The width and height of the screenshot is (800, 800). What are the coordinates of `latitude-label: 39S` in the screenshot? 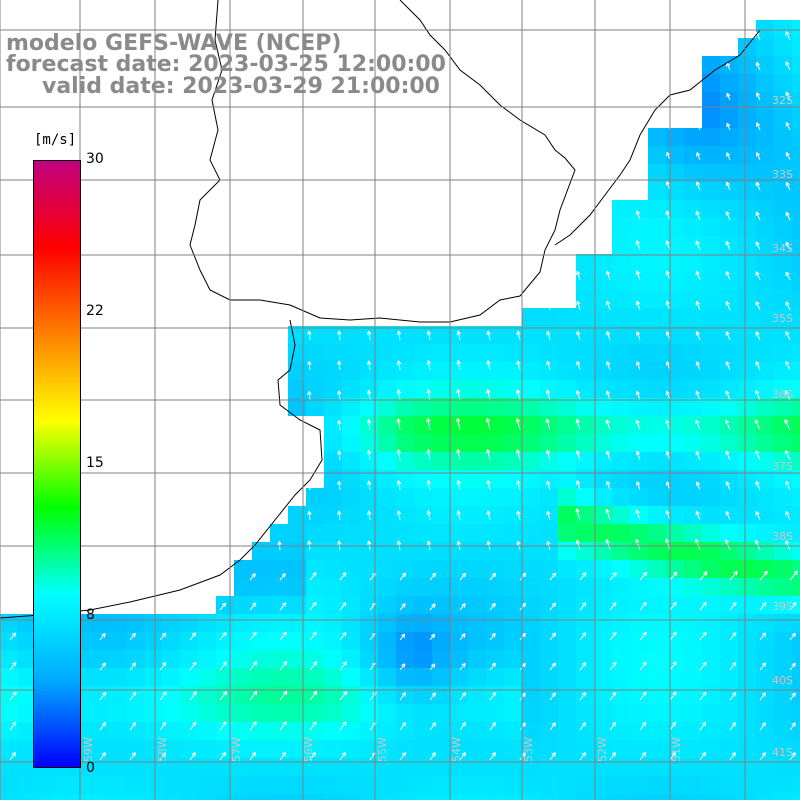 It's located at (782, 606).